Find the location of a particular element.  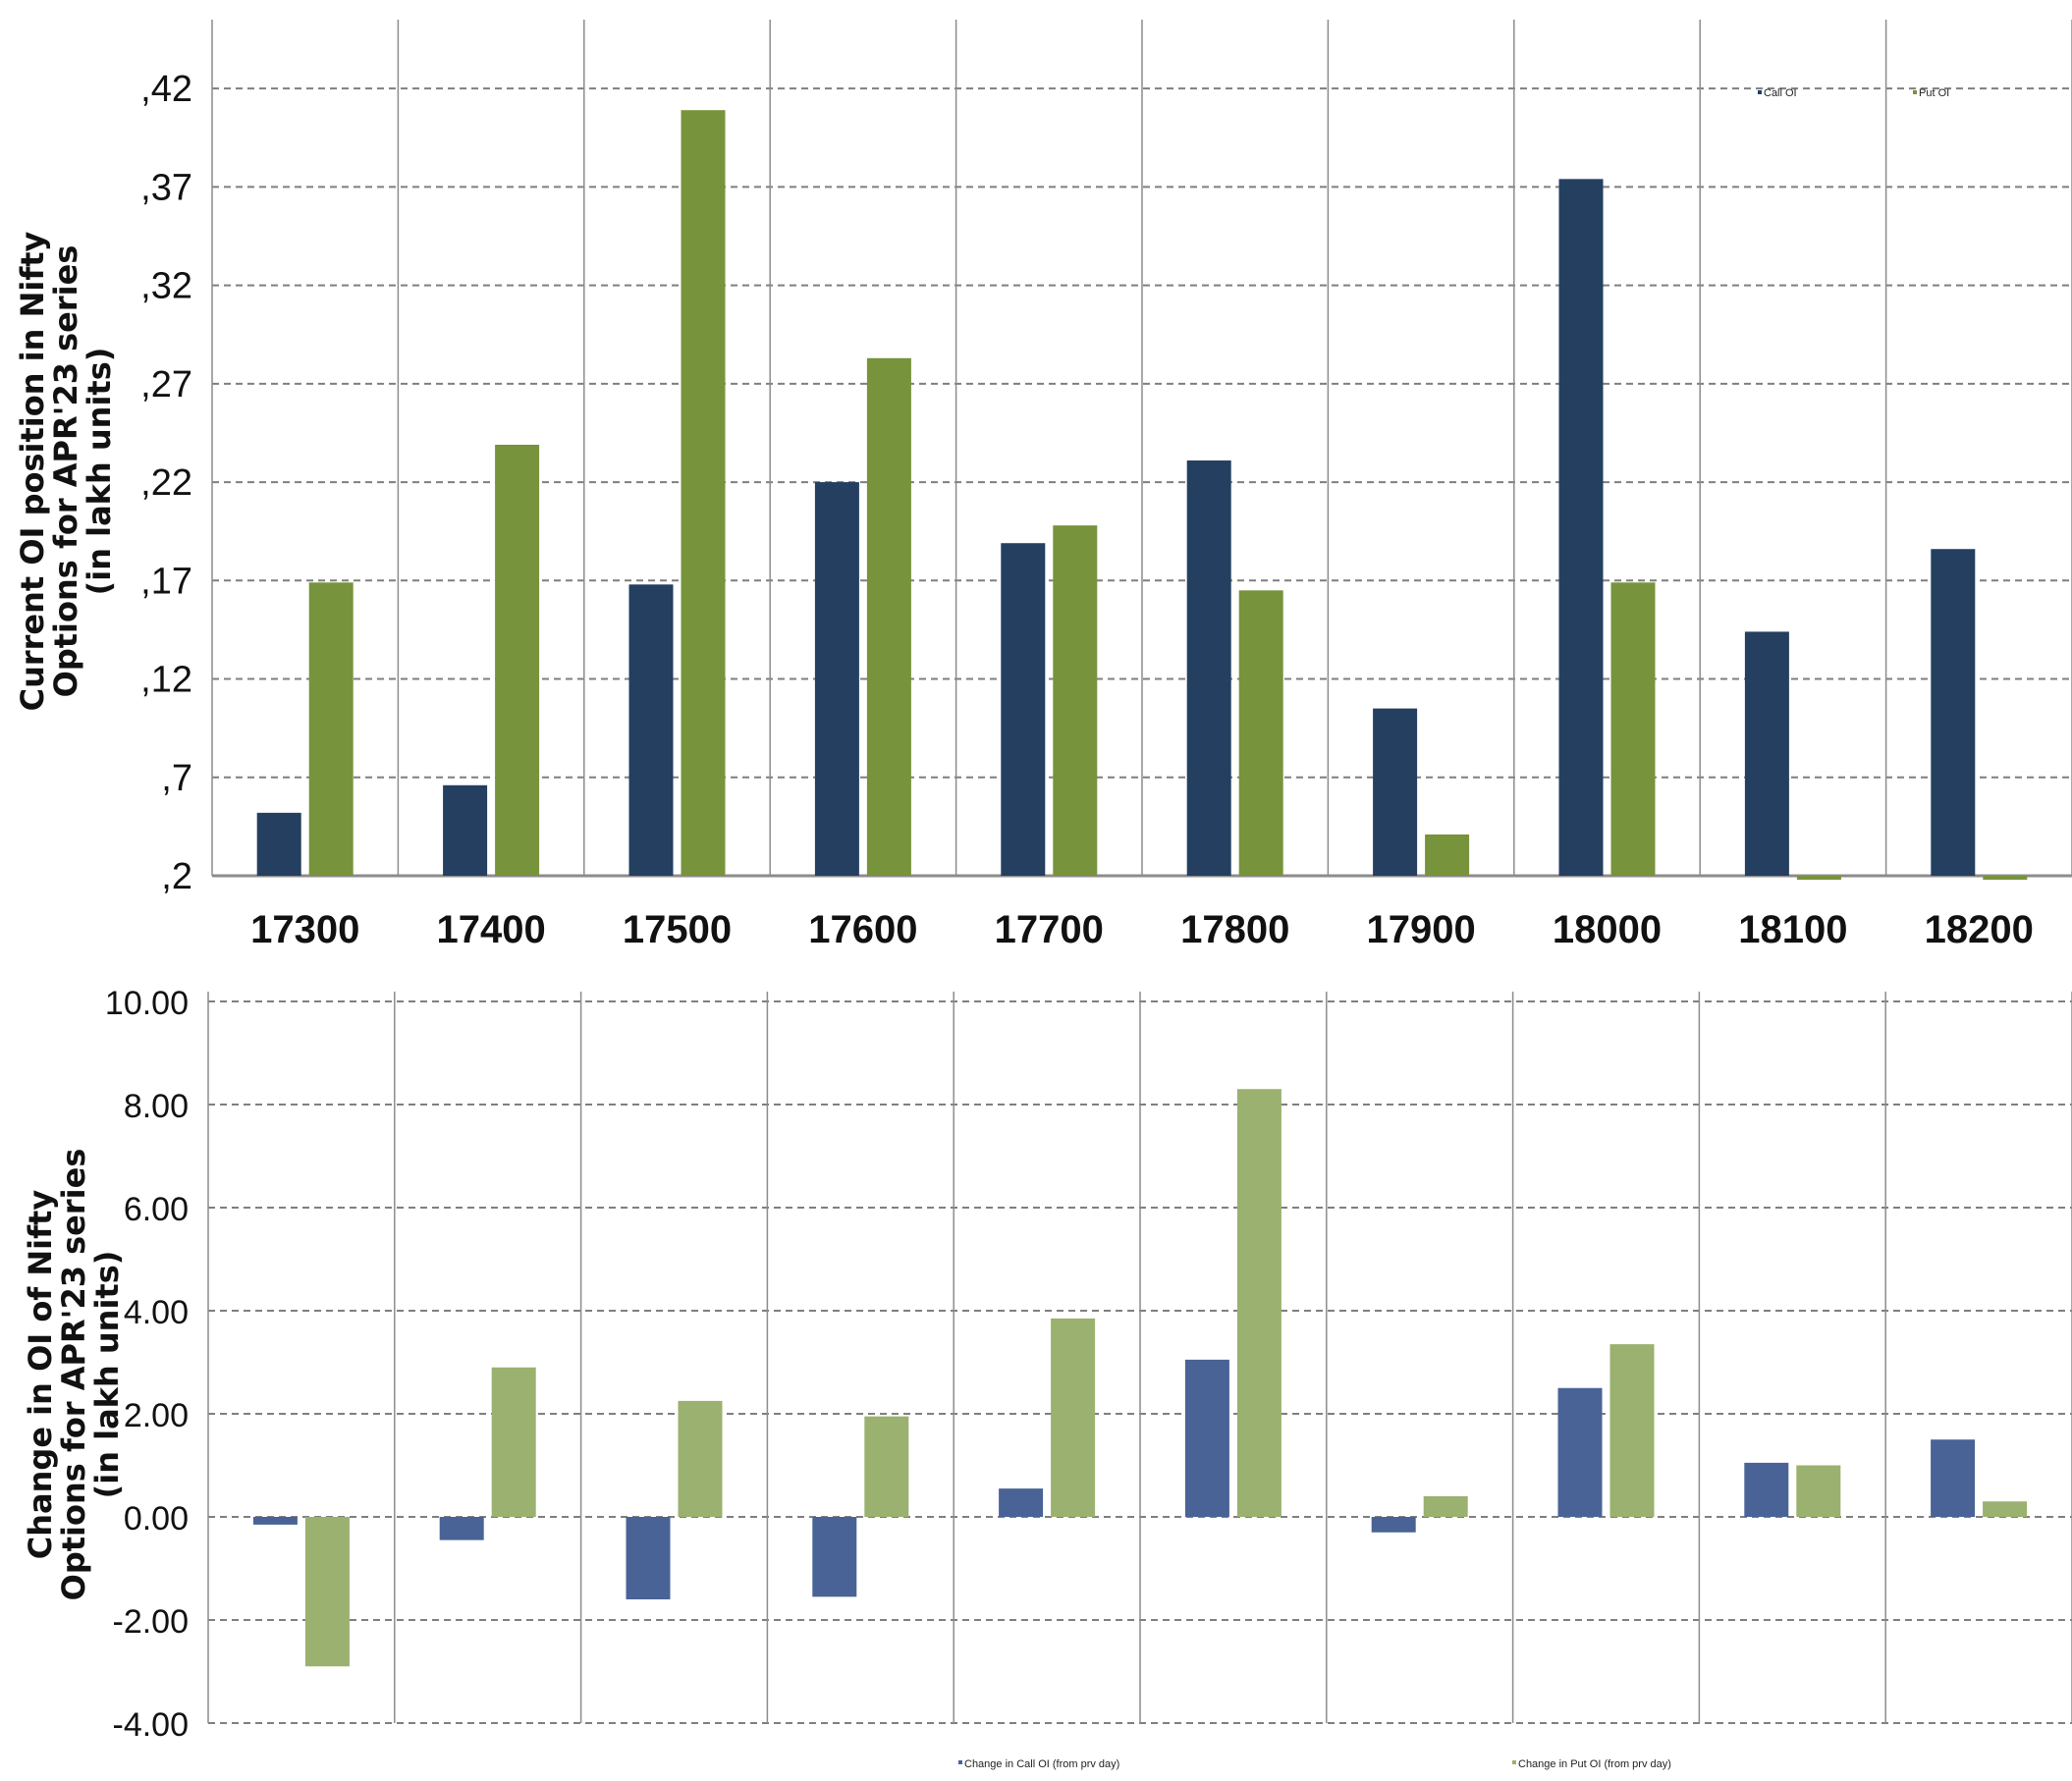

y-tick-label: -4.00 is located at coordinates (152, 1725).